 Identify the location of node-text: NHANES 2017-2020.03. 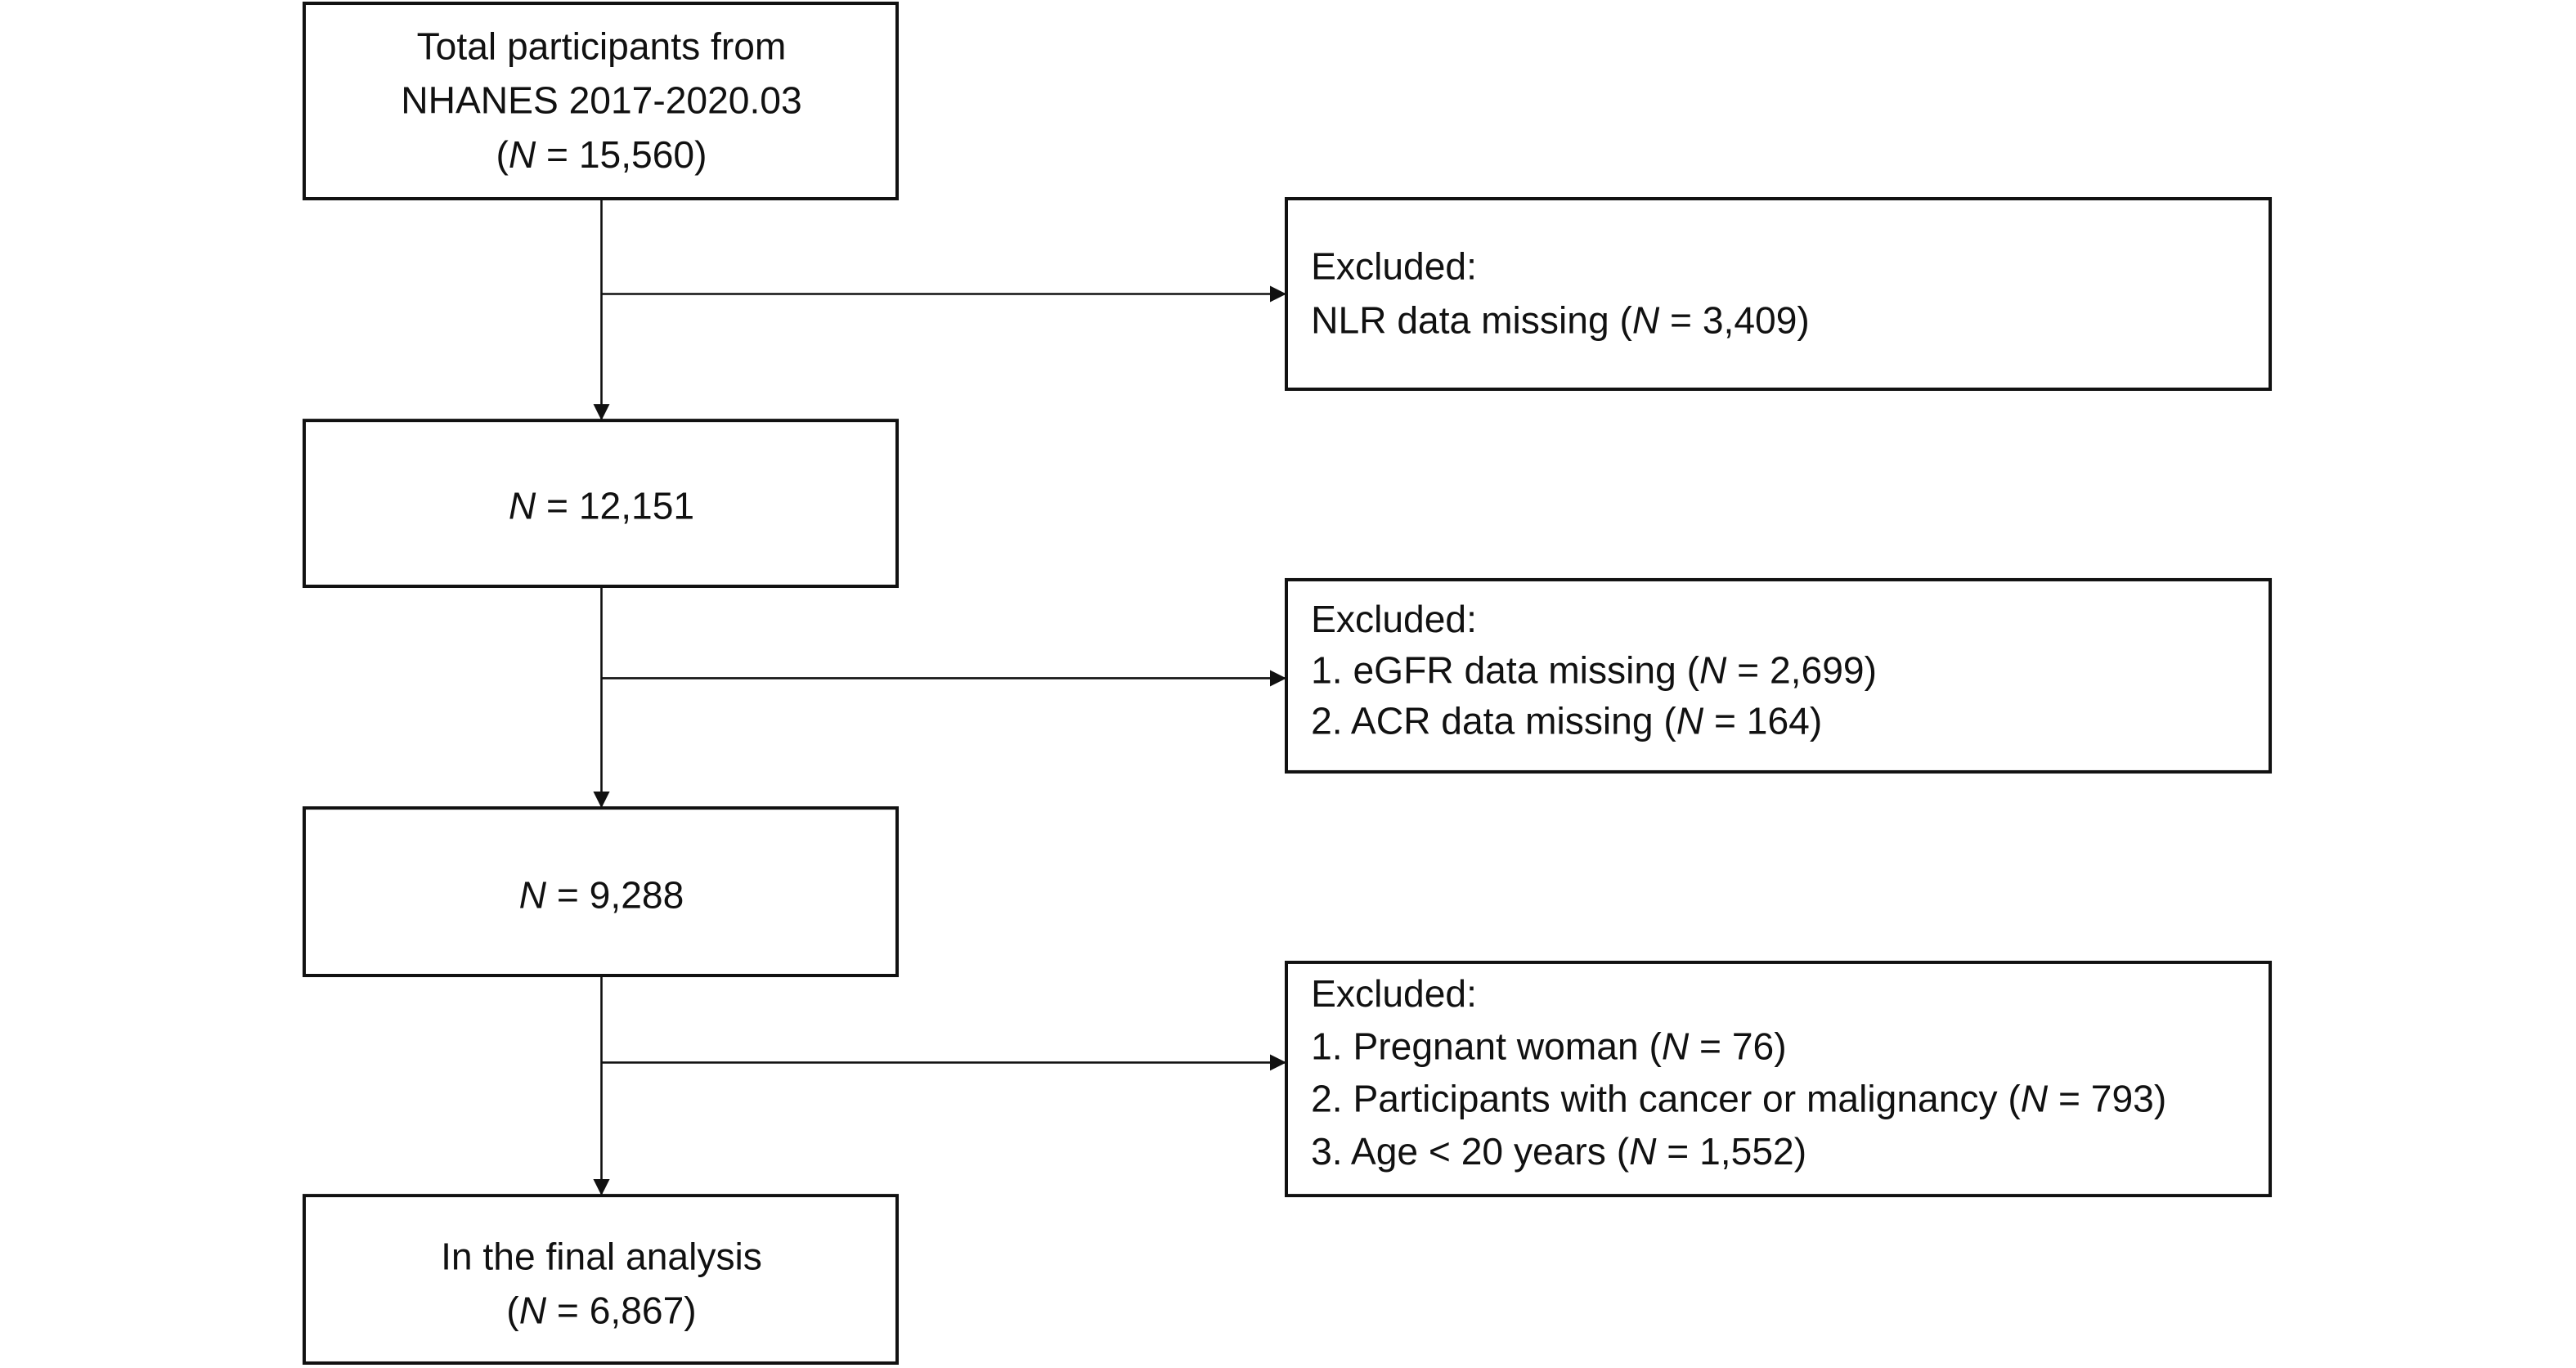
(601, 100).